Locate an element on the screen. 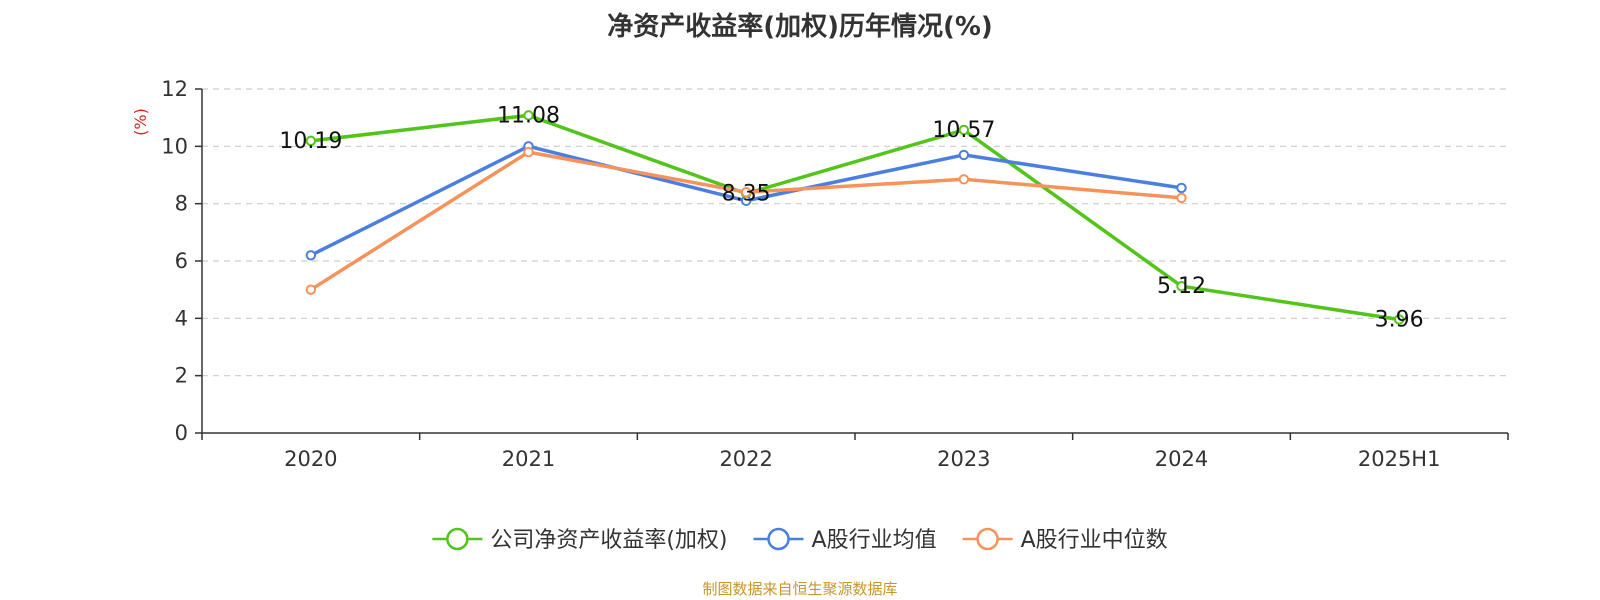 The width and height of the screenshot is (1600, 600). data-label: 11.08 is located at coordinates (528, 115).